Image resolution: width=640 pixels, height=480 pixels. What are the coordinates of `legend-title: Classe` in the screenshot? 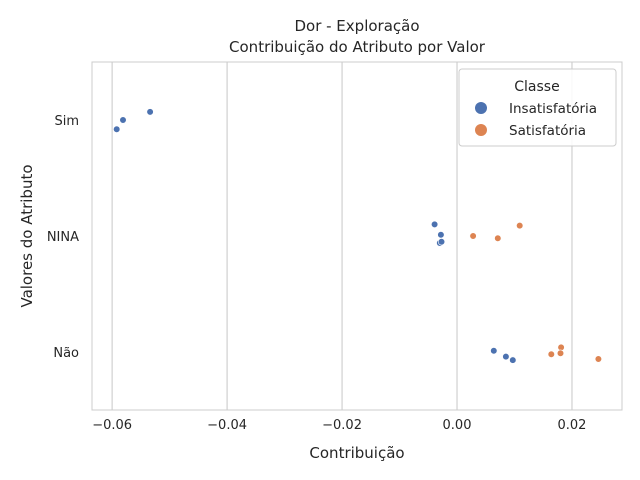 It's located at (536, 87).